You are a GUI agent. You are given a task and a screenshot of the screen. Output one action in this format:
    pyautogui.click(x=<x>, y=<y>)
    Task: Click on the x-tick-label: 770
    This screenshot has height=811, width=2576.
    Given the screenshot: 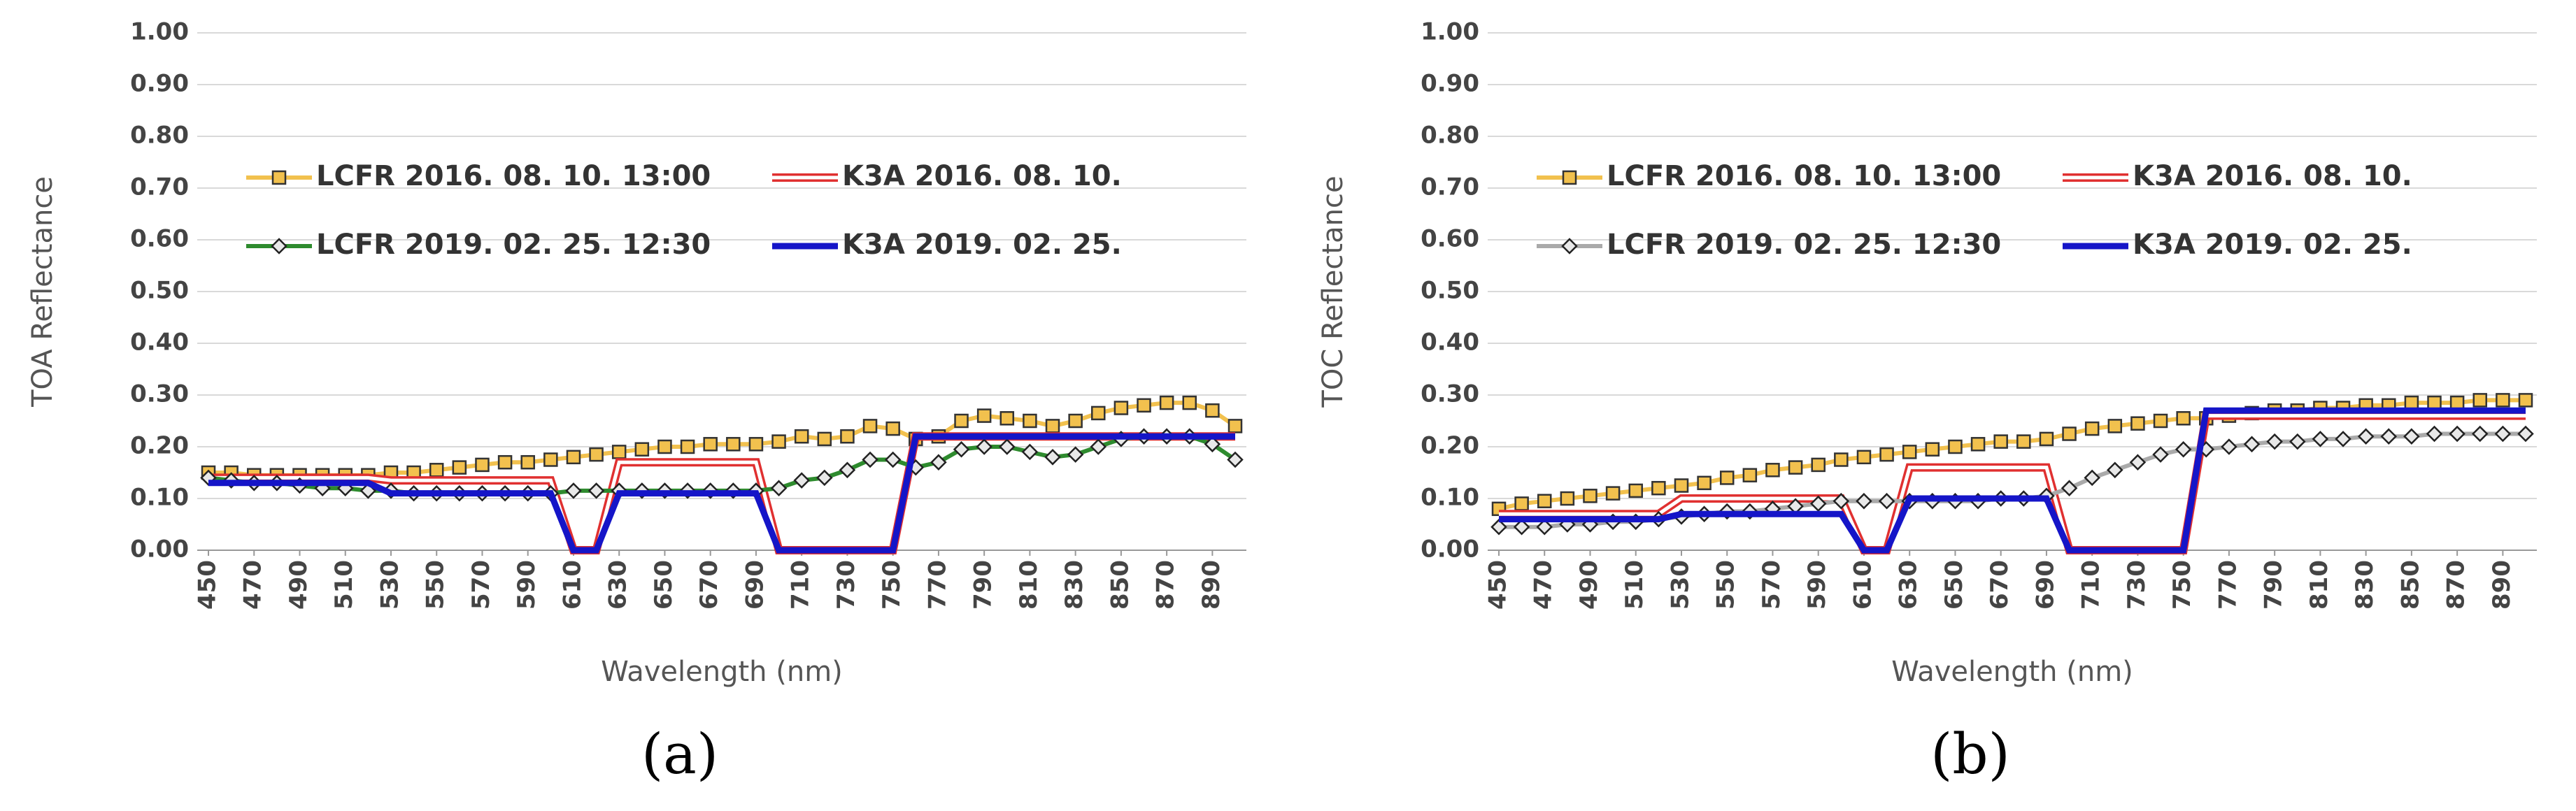 What is the action you would take?
    pyautogui.click(x=2228, y=585)
    